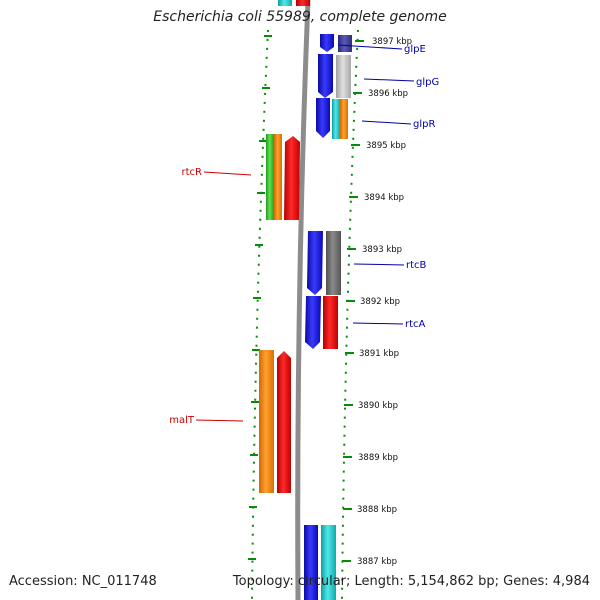  Describe the element at coordinates (285, 3) in the screenshot. I see `gene-top-cyan` at that location.